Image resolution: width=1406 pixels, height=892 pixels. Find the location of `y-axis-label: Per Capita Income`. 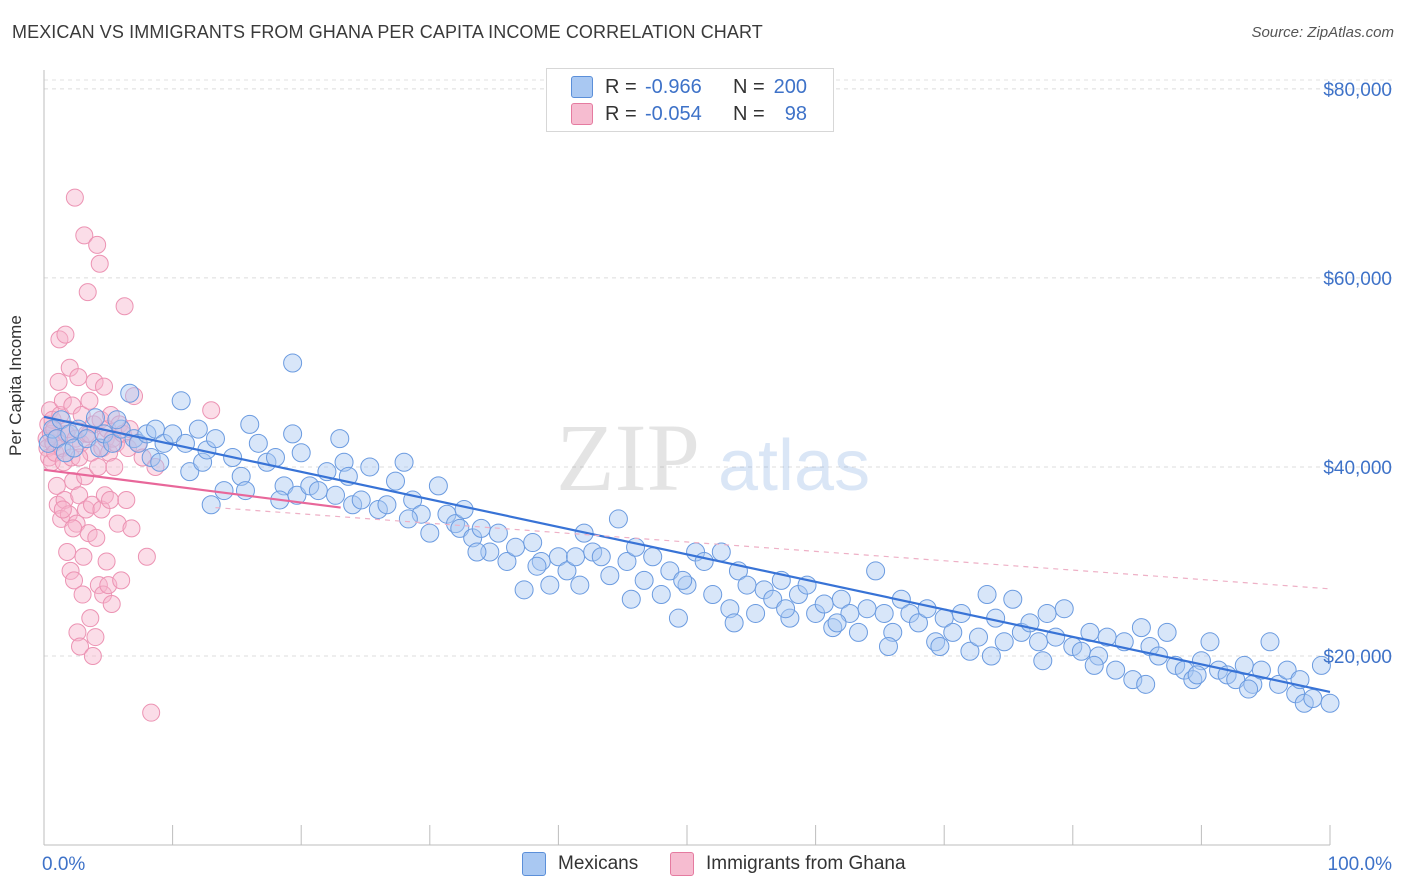

y-axis-label: Per Capita Income is located at coordinates (15, 385).